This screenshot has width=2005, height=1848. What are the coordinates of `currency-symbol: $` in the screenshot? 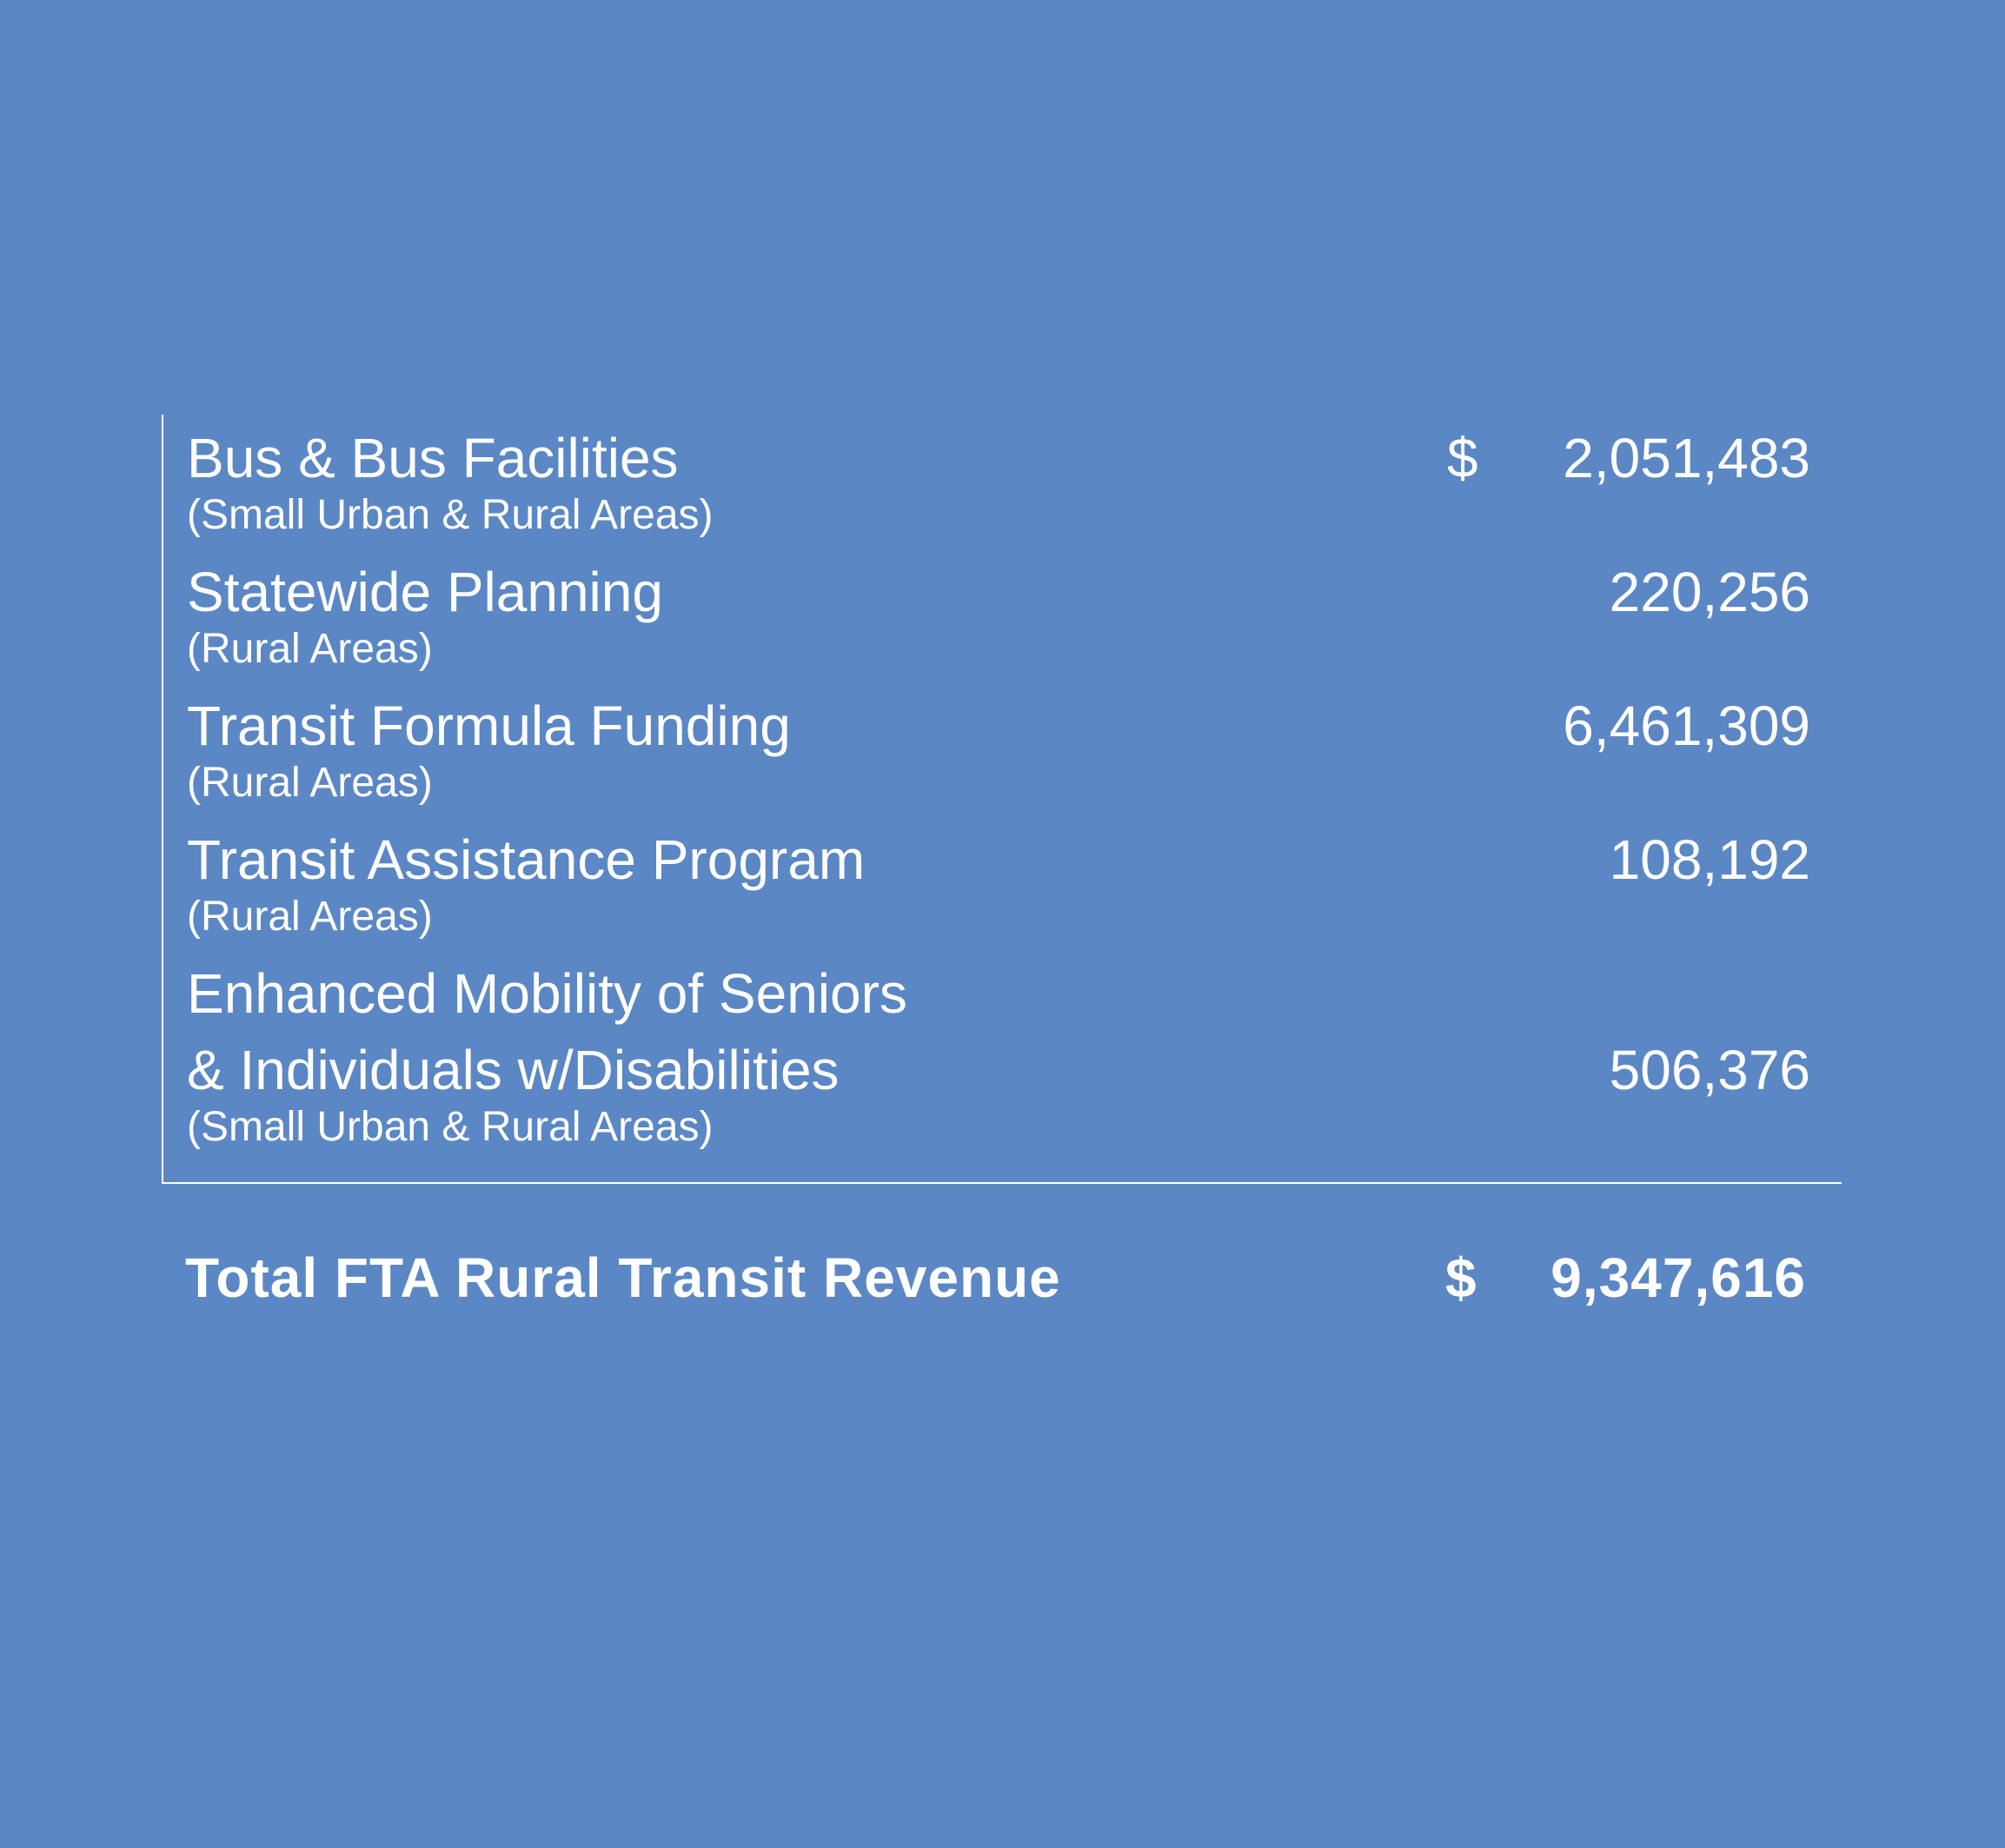 It's located at (1462, 458).